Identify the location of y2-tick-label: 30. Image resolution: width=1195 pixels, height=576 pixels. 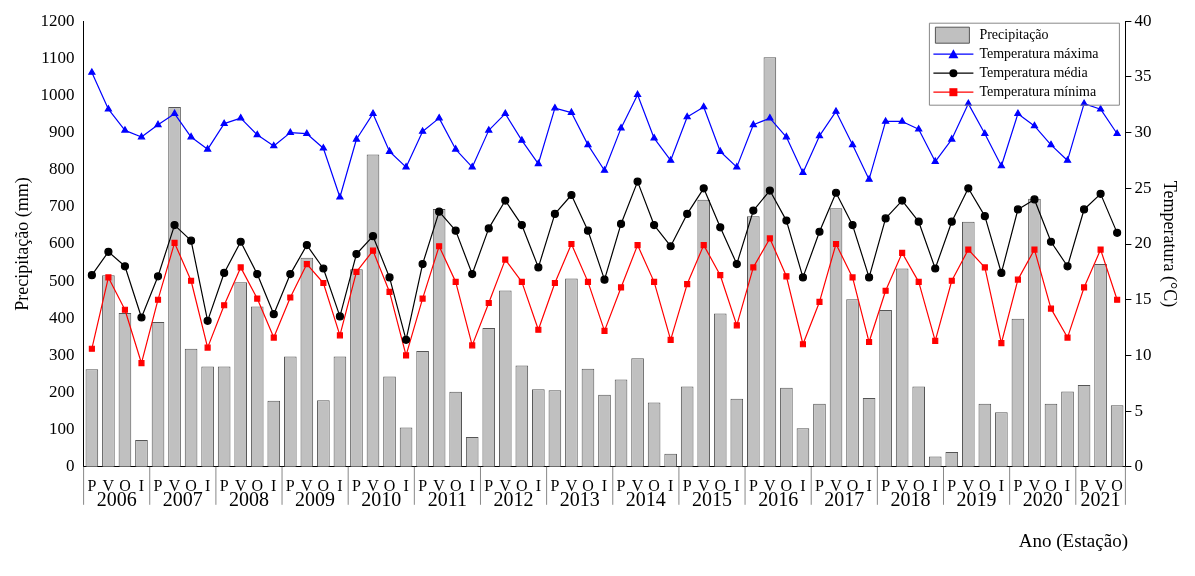
(1143, 132).